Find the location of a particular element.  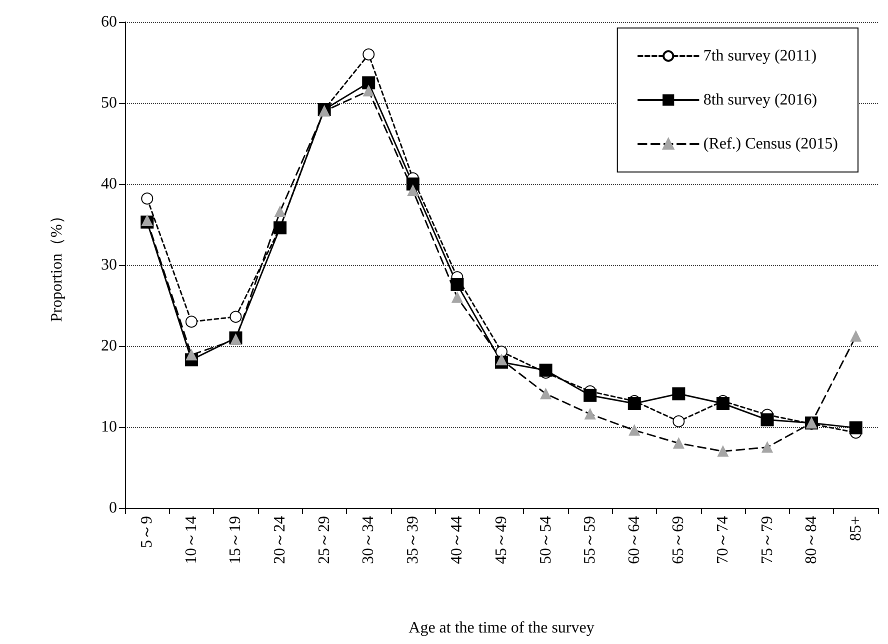

y-tick-label: 60 is located at coordinates (109, 22).